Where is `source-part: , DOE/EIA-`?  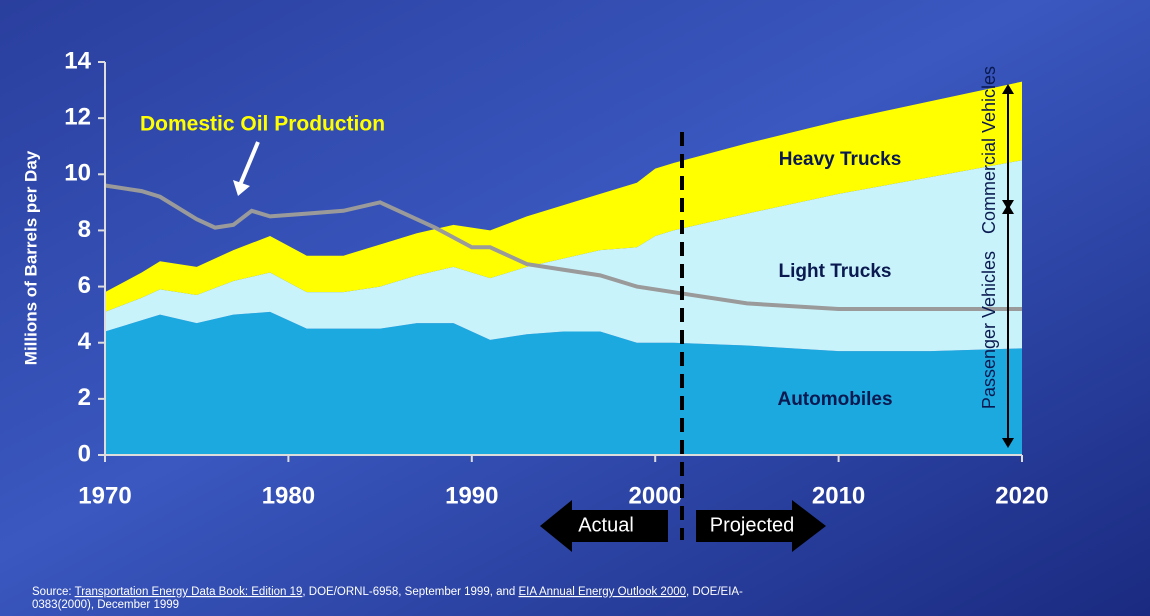 source-part: , DOE/EIA- is located at coordinates (714, 592).